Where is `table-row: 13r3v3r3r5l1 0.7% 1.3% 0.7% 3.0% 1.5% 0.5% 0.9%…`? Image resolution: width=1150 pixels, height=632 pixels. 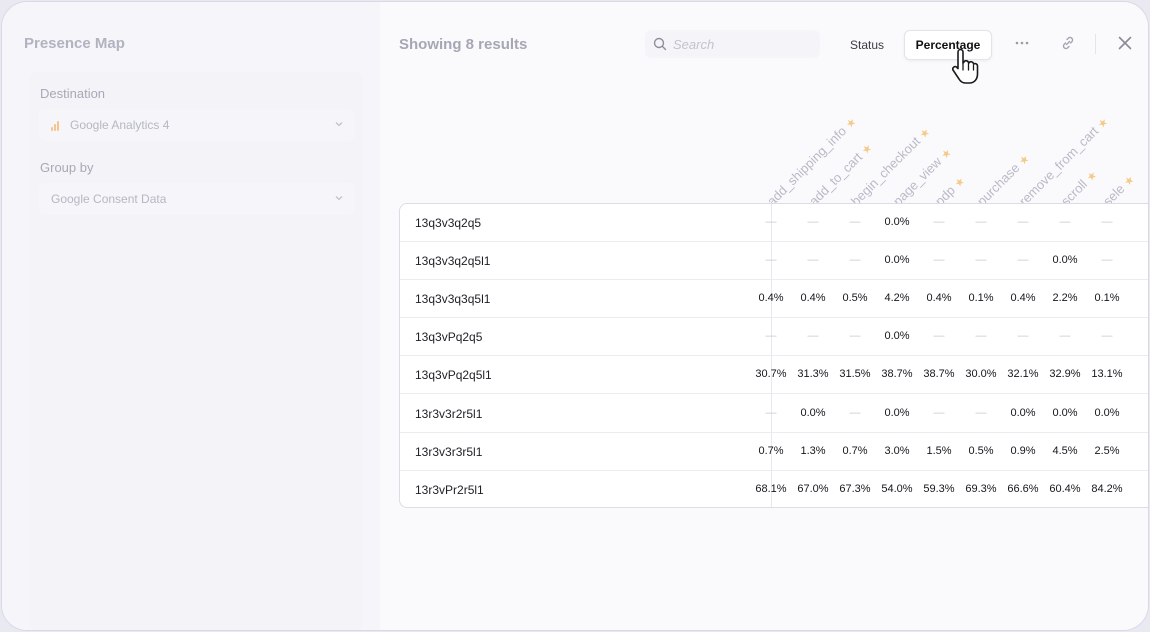 table-row: 13r3v3r3r5l1 0.7% 1.3% 0.7% 3.0% 1.5% 0.5% 0.9%… is located at coordinates (774, 452).